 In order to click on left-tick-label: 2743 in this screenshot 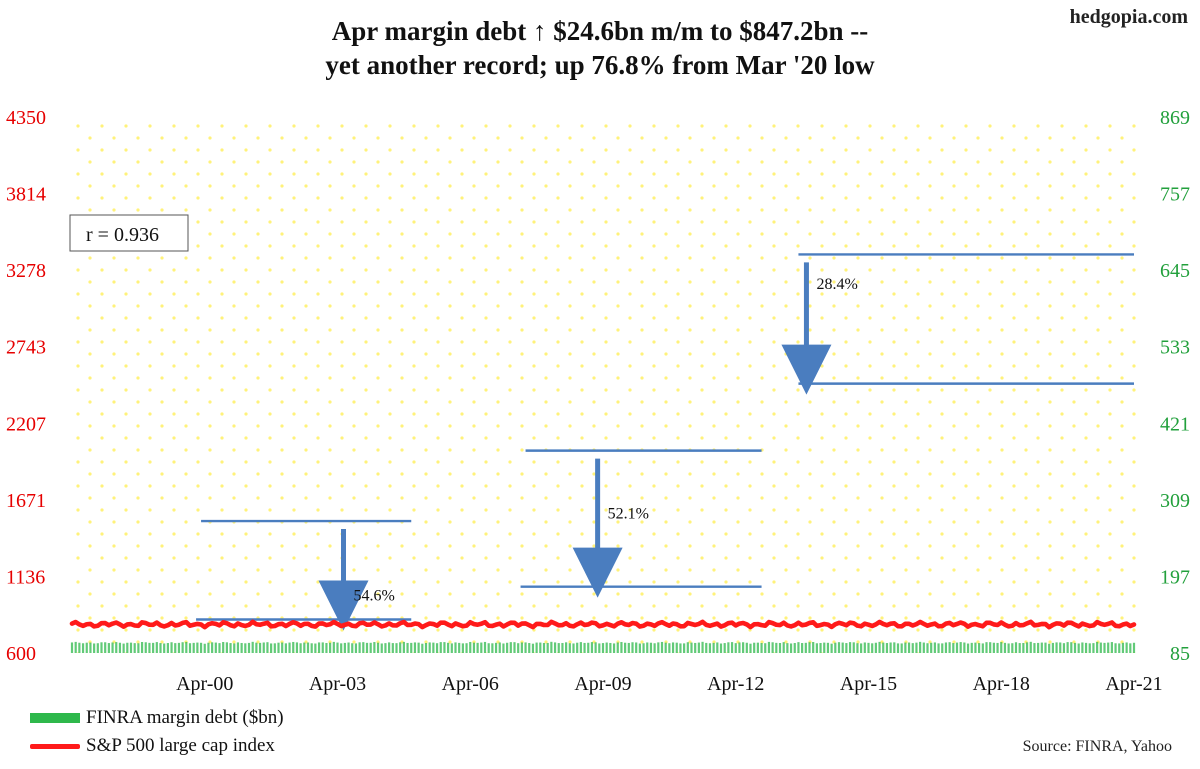, I will do `click(26, 348)`.